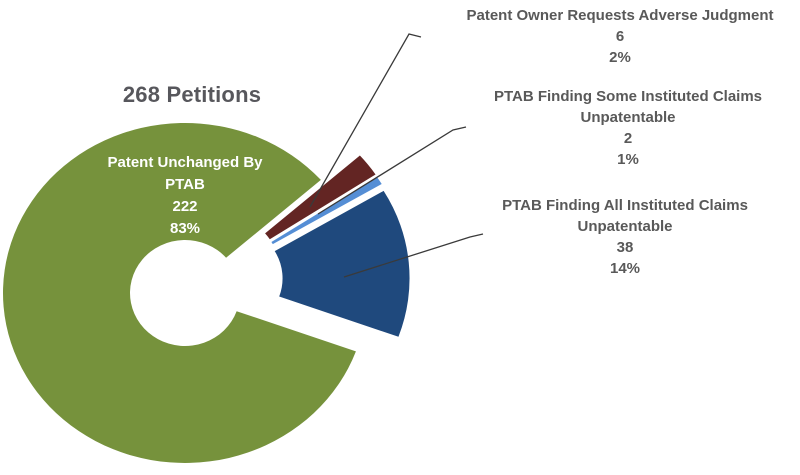 The width and height of the screenshot is (800, 475). Describe the element at coordinates (620, 36) in the screenshot. I see `callout-value: 6` at that location.